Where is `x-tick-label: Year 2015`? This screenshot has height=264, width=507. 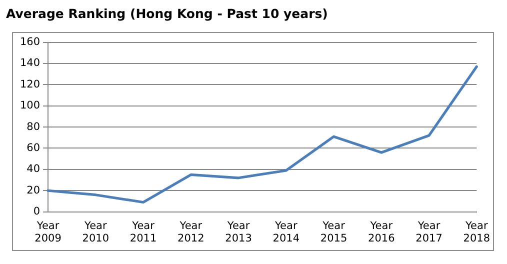 x-tick-label: Year 2015 is located at coordinates (334, 232).